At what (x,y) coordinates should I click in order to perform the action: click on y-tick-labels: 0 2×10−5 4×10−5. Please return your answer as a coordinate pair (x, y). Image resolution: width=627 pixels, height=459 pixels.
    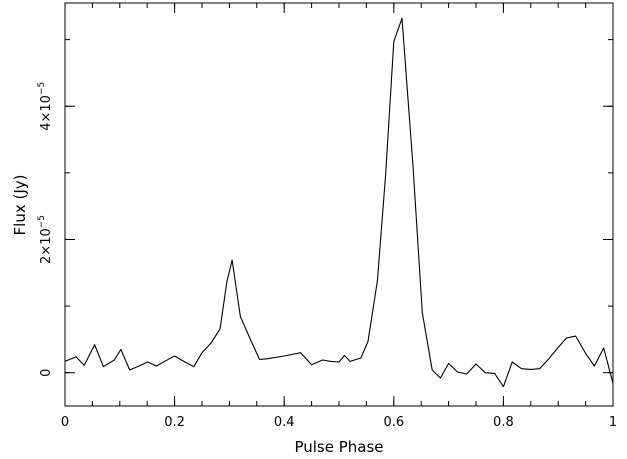
    Looking at the image, I should click on (45, 229).